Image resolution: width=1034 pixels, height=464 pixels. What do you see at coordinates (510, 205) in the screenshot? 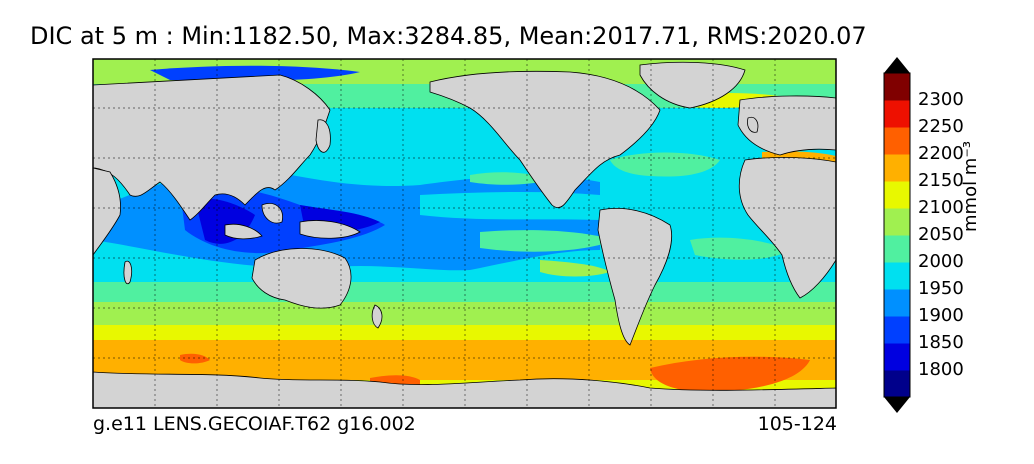
I see `cold-tongue` at bounding box center [510, 205].